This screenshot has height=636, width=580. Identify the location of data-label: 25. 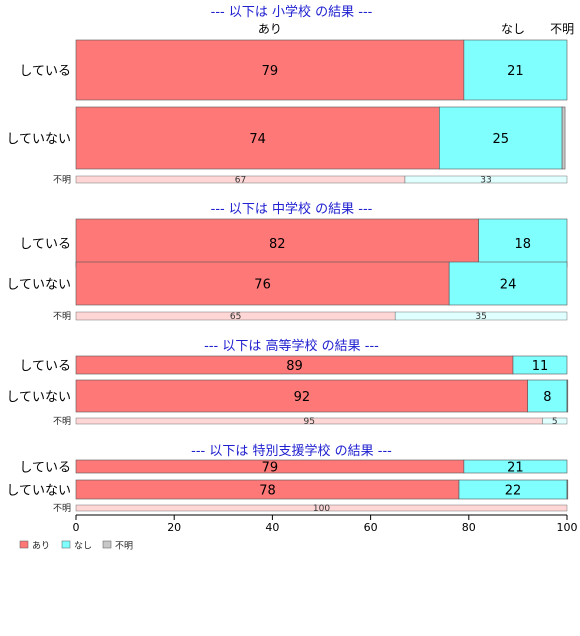
(500, 139).